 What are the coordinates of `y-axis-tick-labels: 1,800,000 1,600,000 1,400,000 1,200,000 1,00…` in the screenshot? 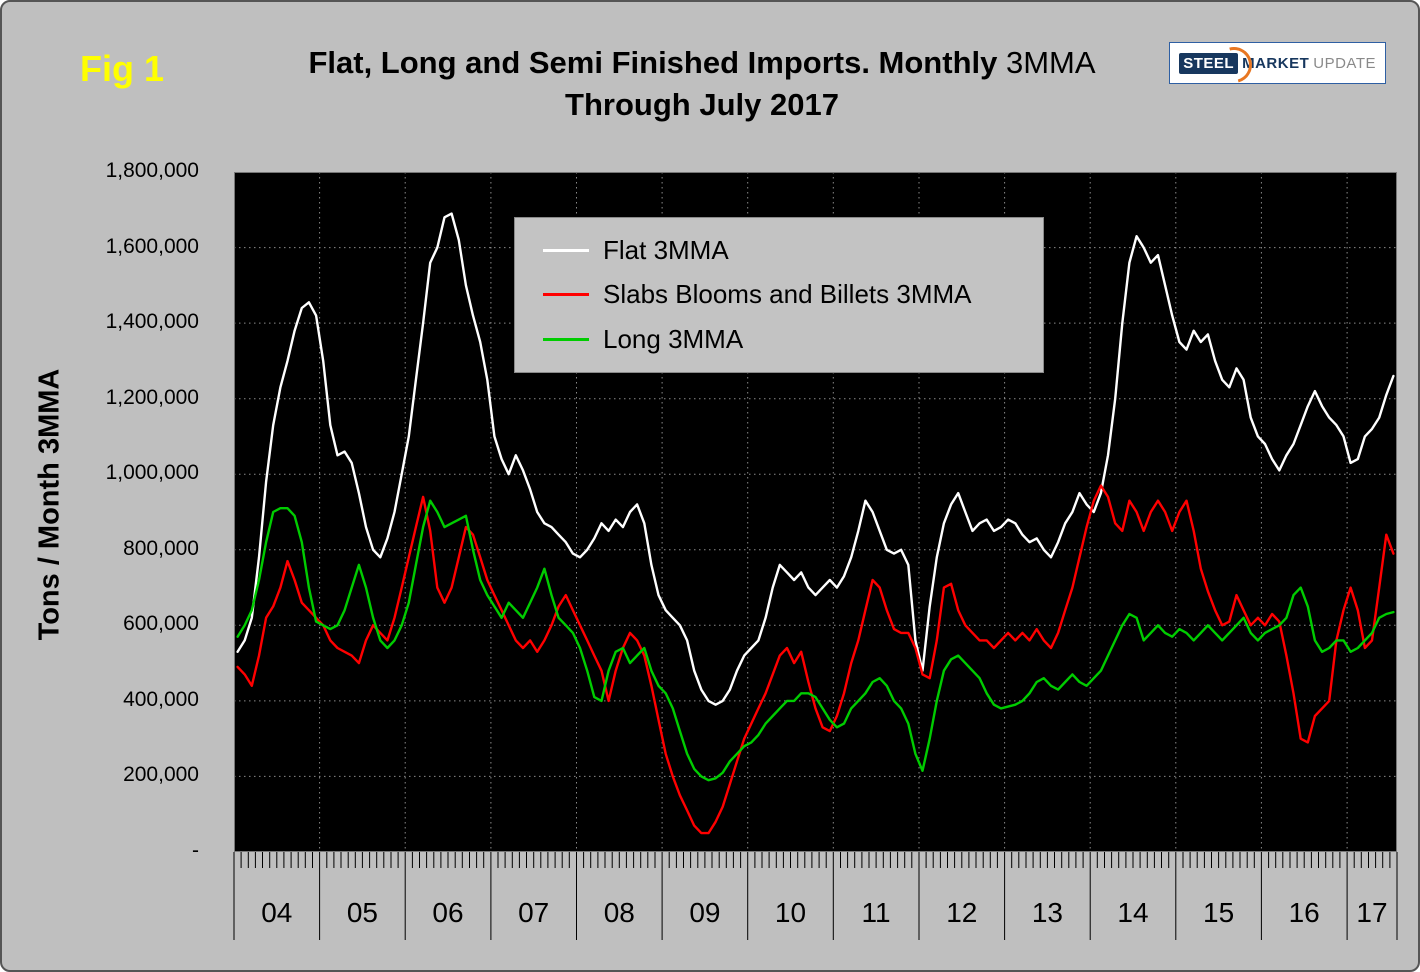 It's located at (104, 510).